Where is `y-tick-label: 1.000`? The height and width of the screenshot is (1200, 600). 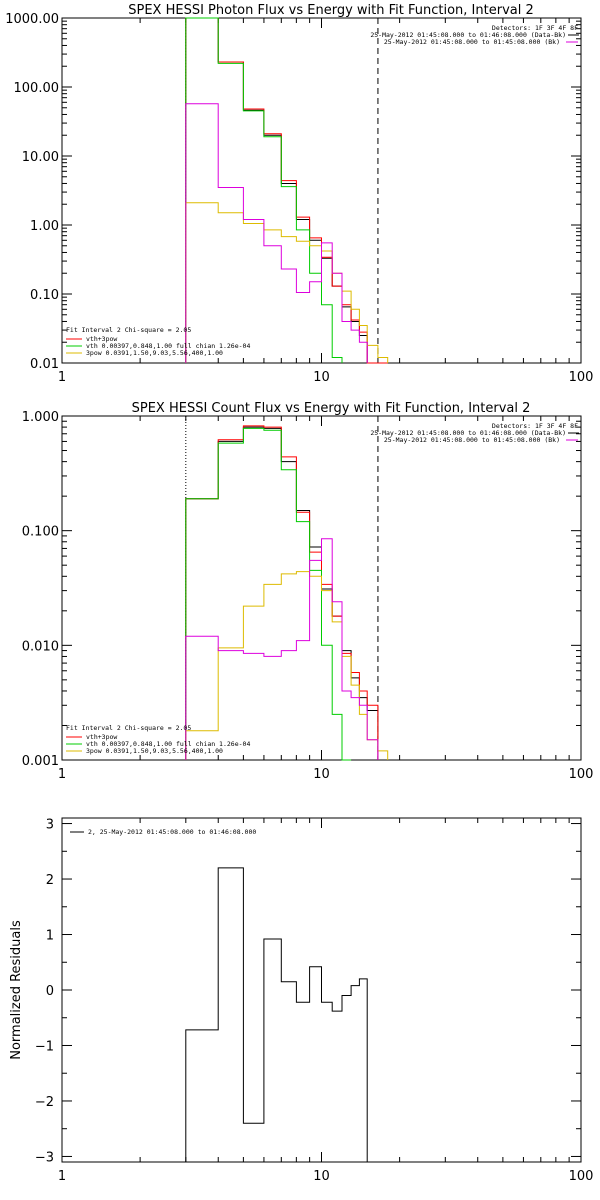
y-tick-label: 1.000 is located at coordinates (40, 417).